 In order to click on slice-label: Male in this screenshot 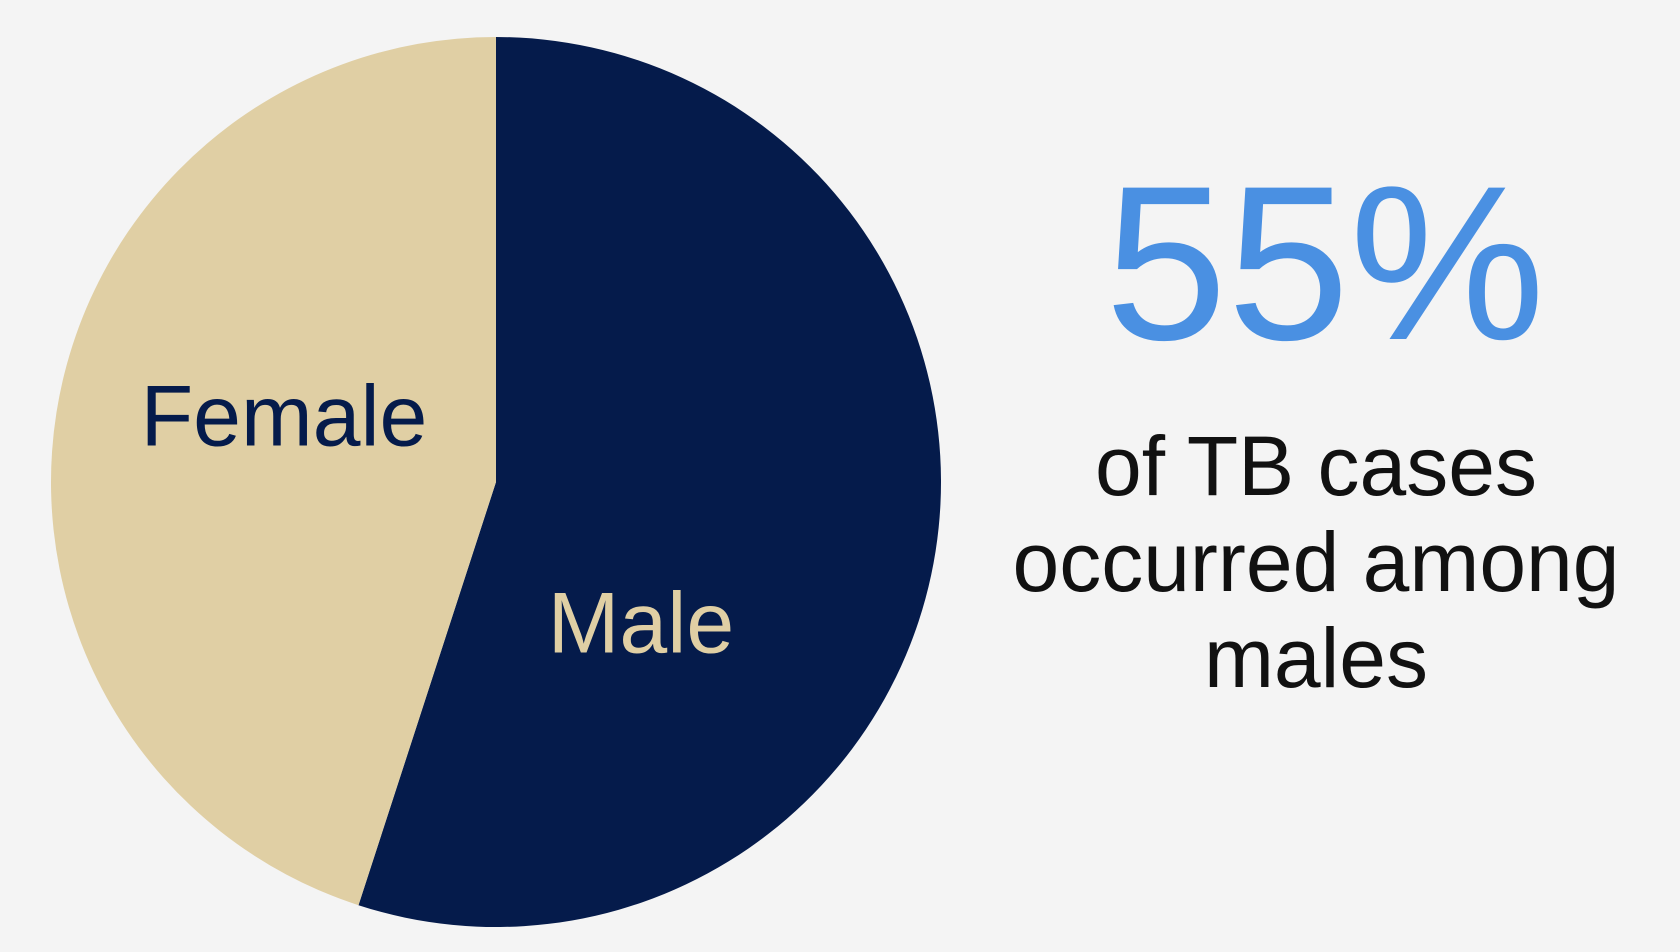, I will do `click(641, 624)`.